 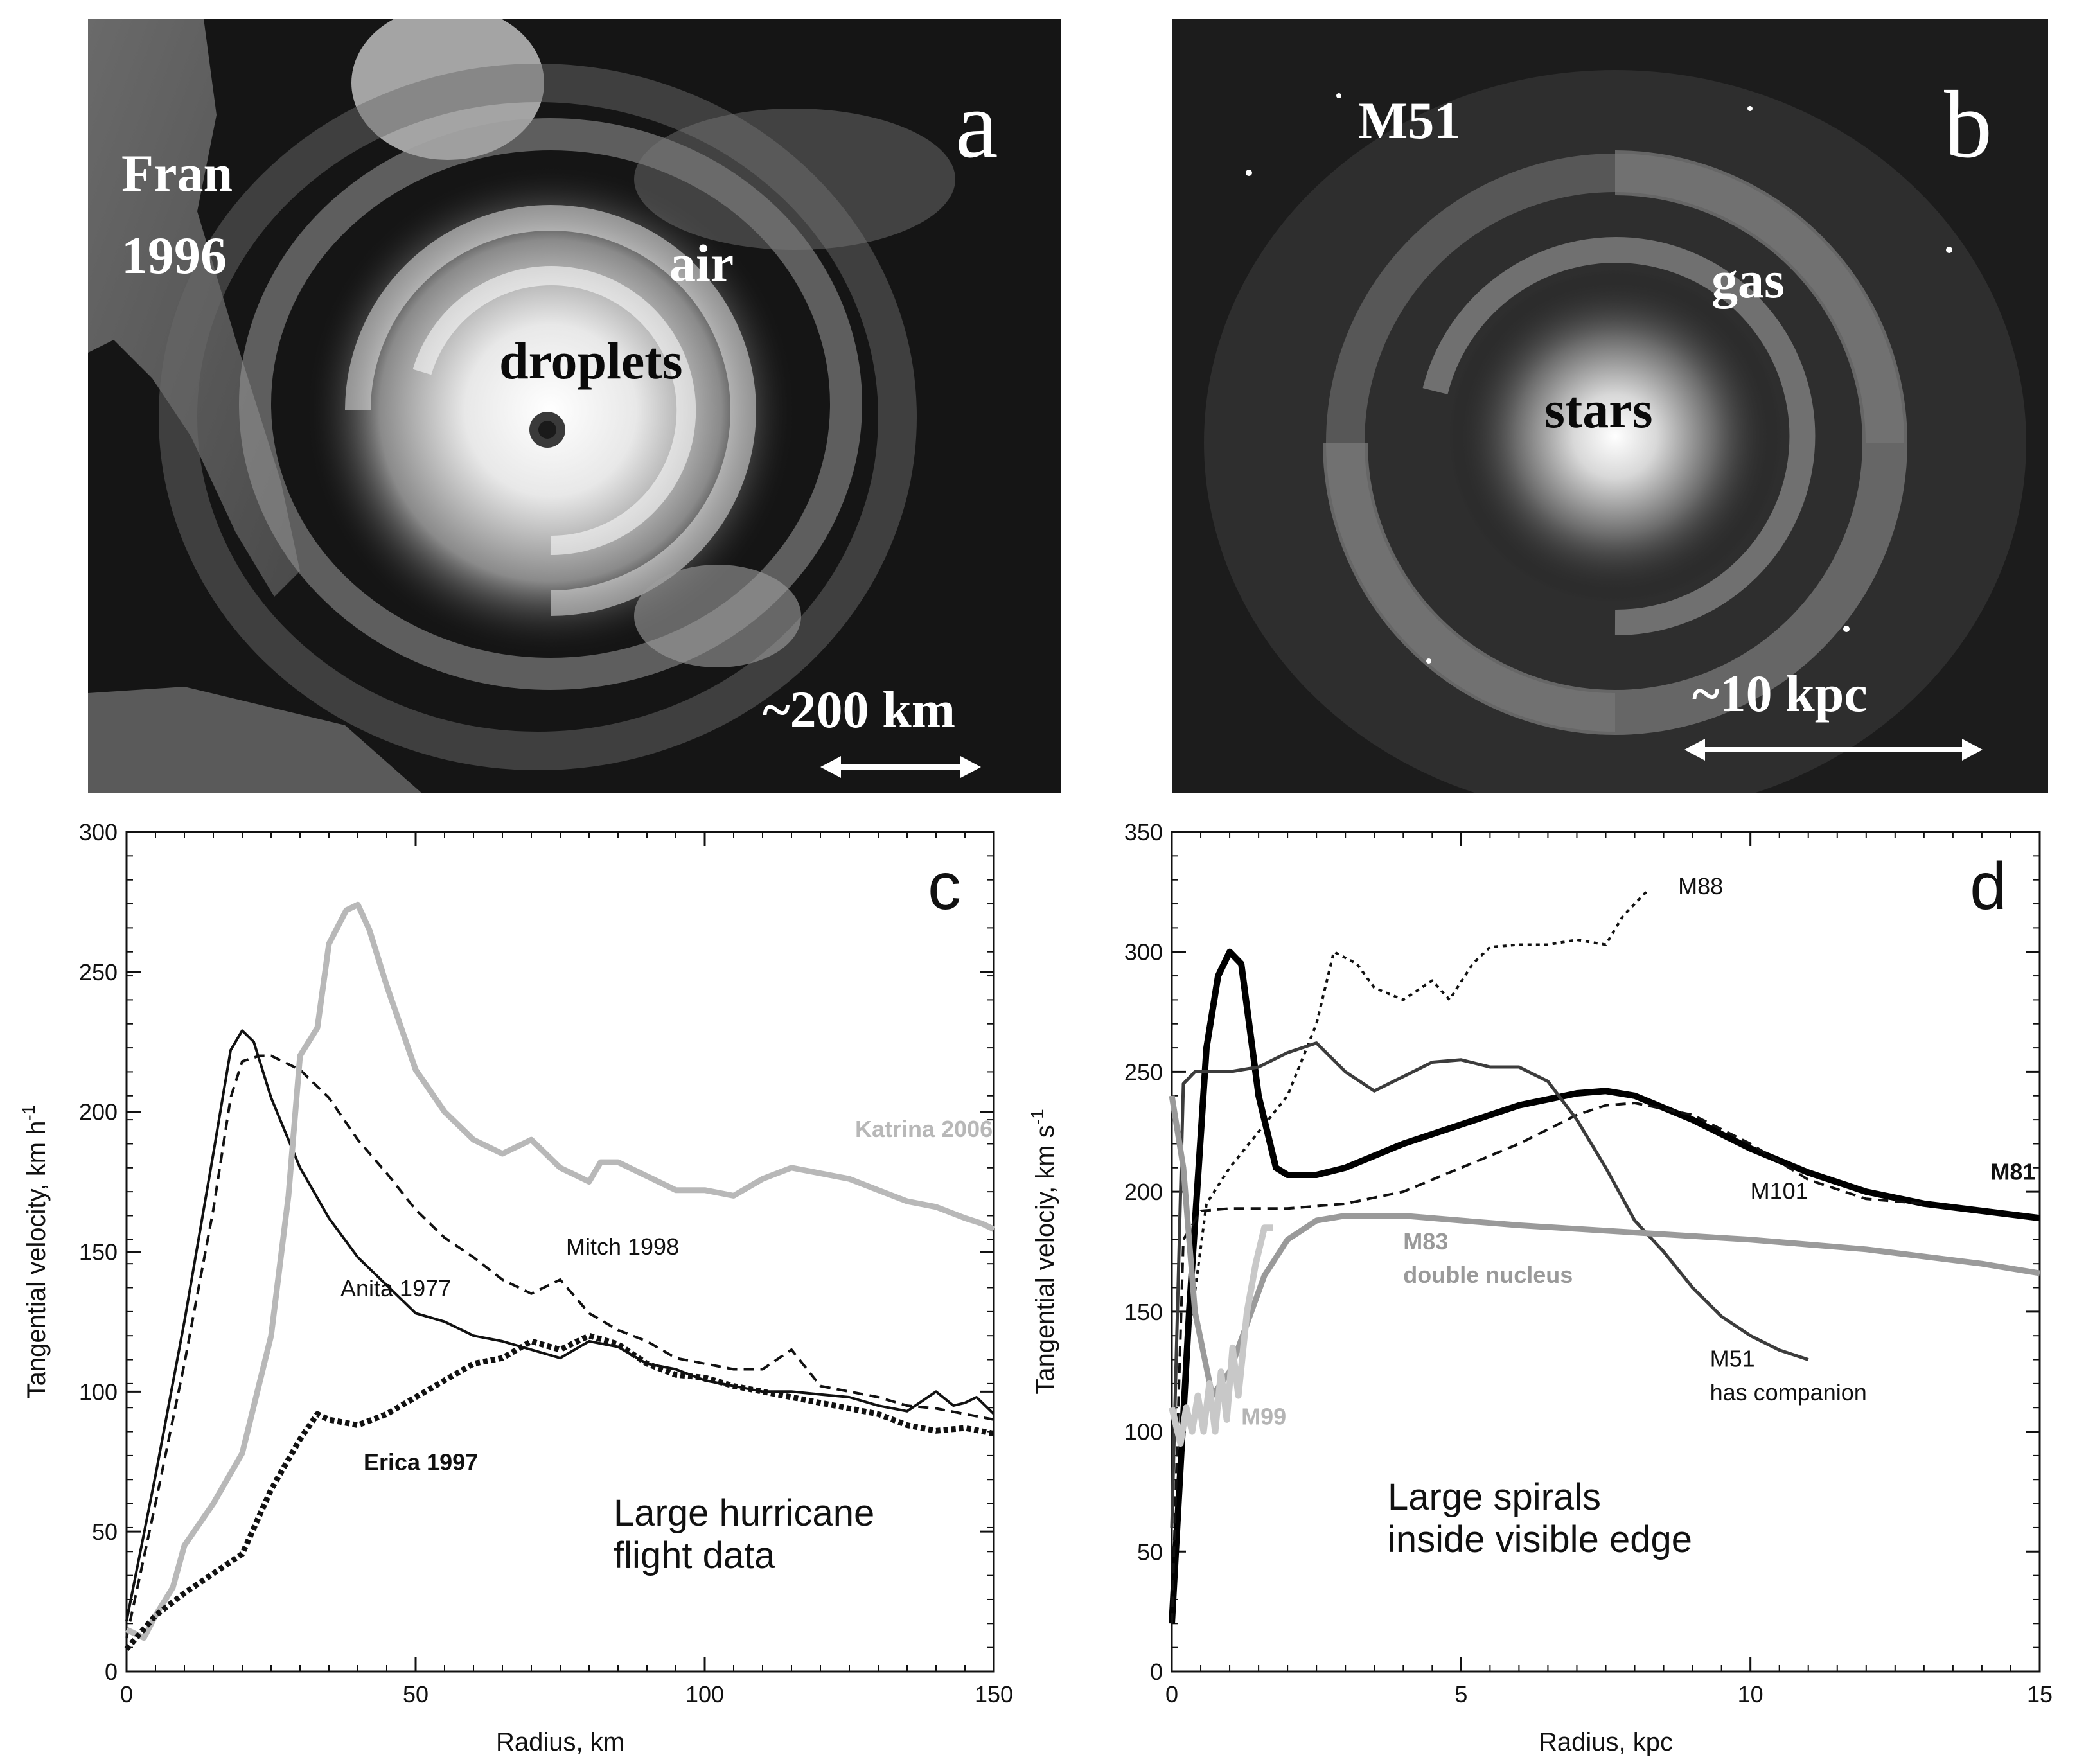 What do you see at coordinates (1425, 1241) in the screenshot?
I see `series-label: M83` at bounding box center [1425, 1241].